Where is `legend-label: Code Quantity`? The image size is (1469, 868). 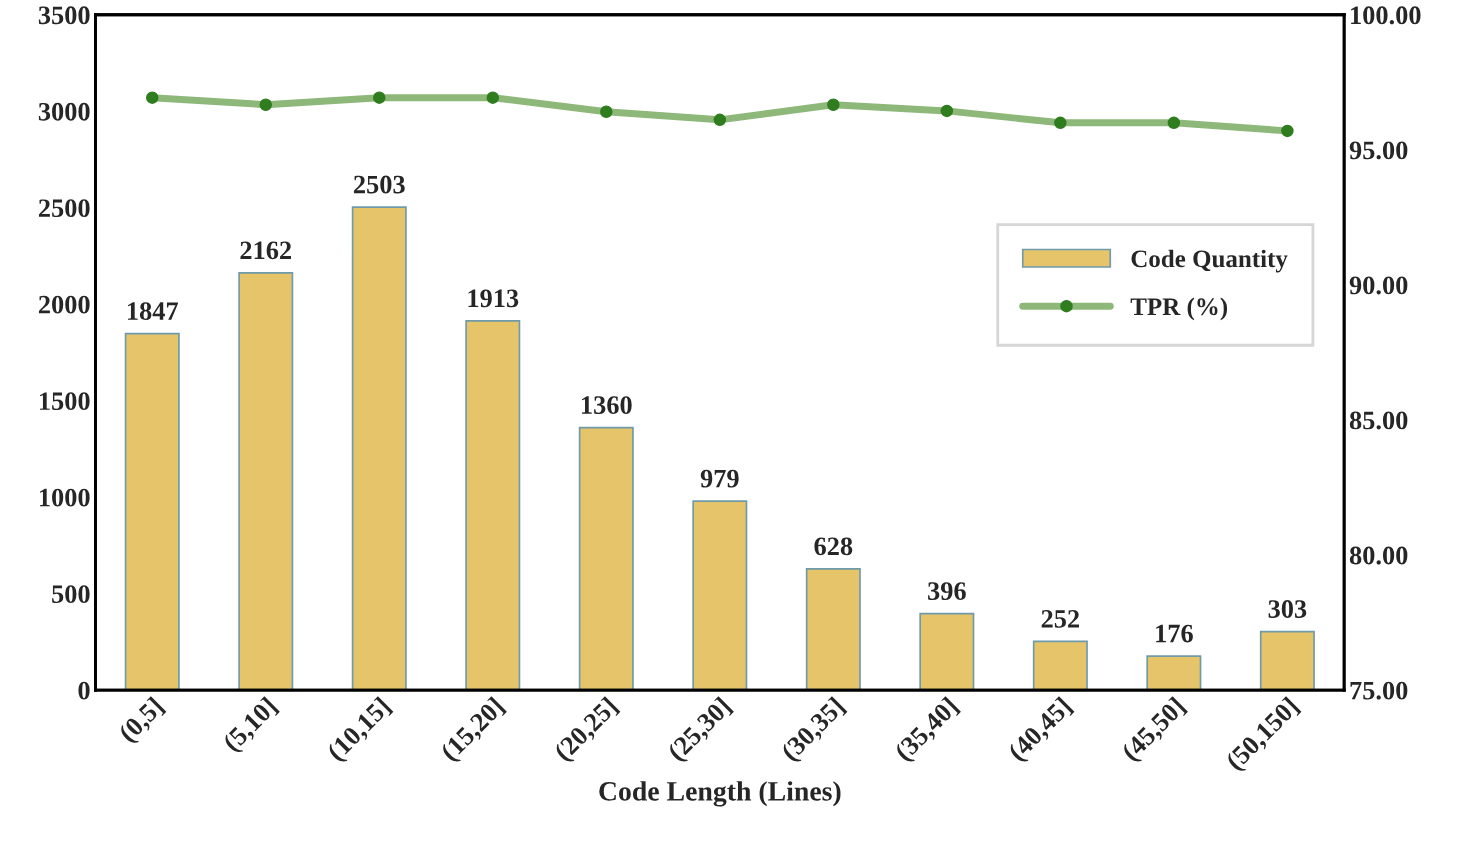
legend-label: Code Quantity is located at coordinates (1209, 261).